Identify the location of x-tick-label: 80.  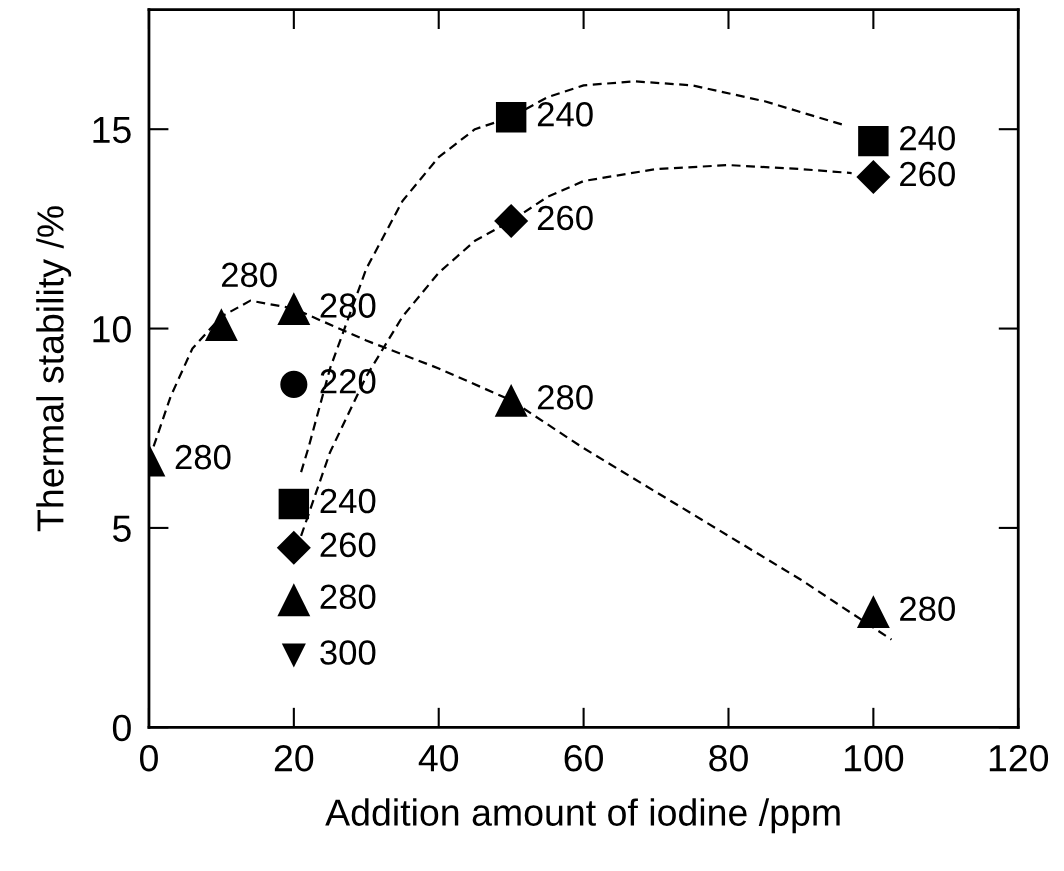
(728, 758).